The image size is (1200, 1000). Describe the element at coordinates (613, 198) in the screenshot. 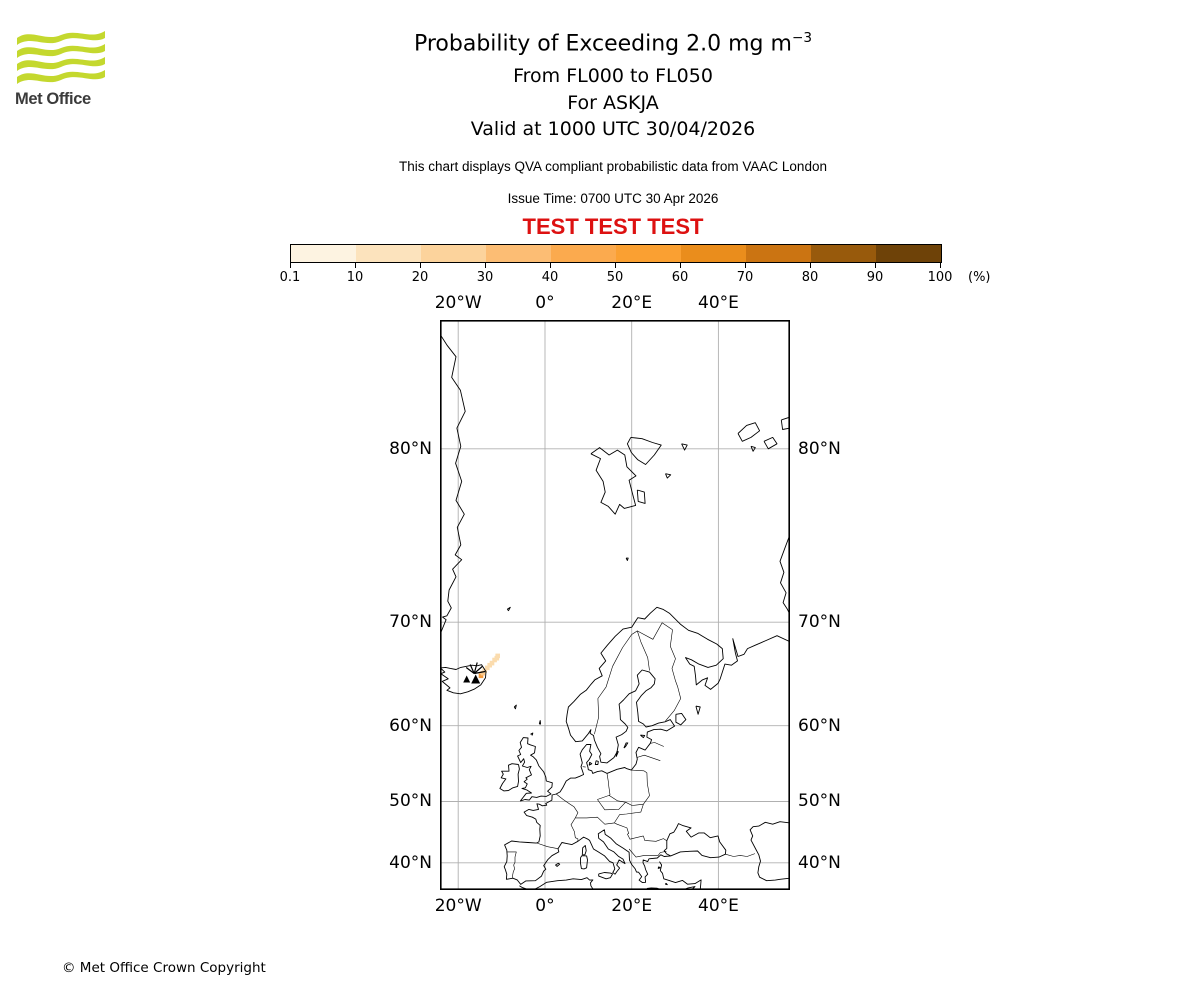

I see `issue-time: Issue Time: 0700 UTC 30 Apr 2026` at that location.